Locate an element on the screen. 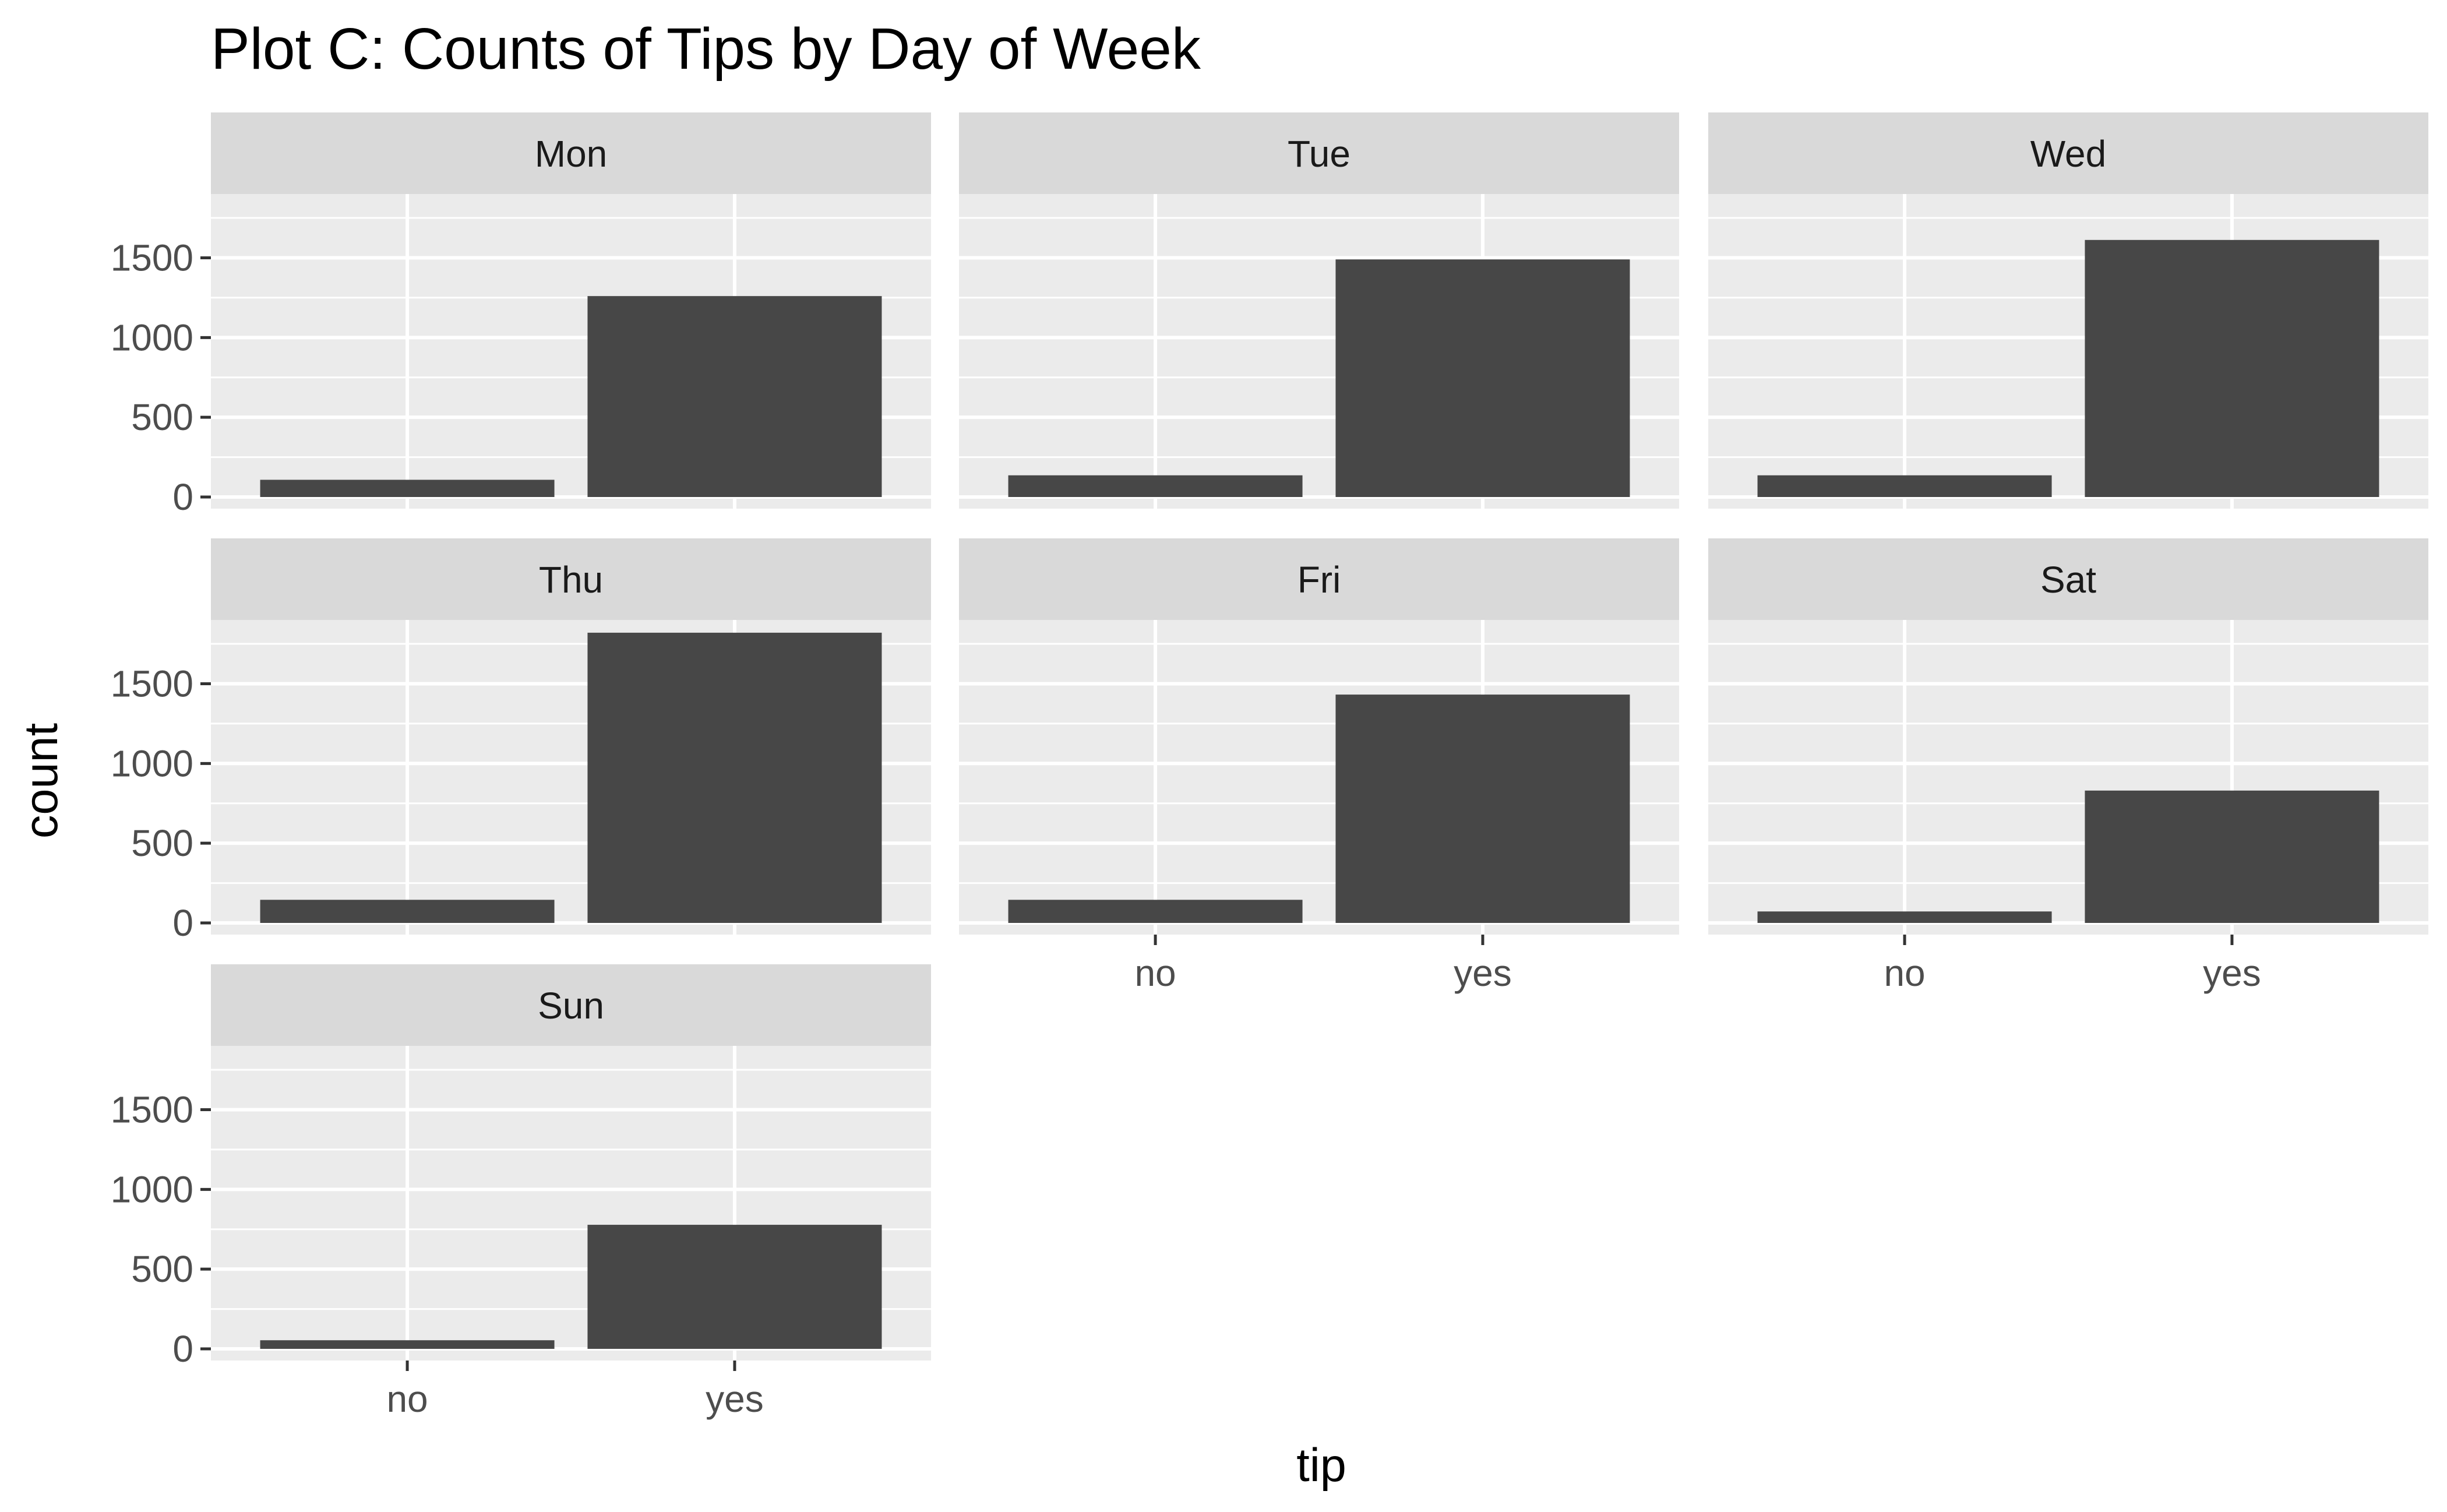 The height and width of the screenshot is (1512, 2447). strip-sat is located at coordinates (2068, 579).